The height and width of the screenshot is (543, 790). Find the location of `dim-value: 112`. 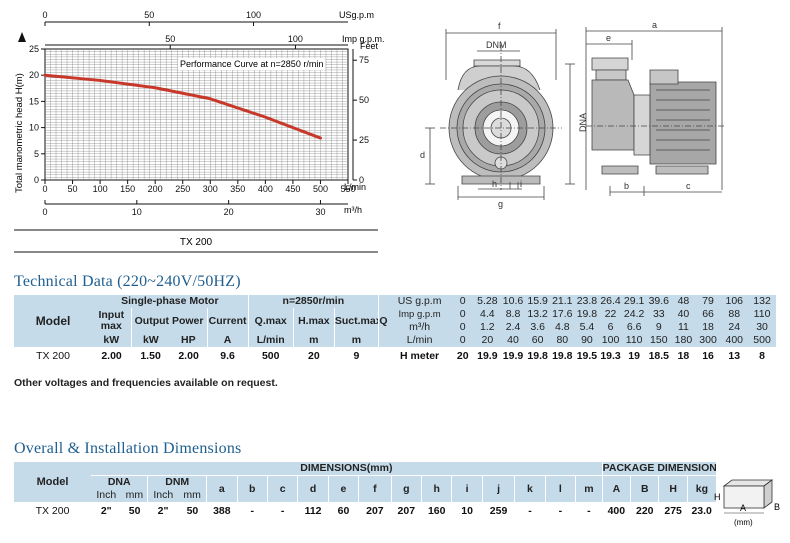

dim-value: 112 is located at coordinates (313, 511).